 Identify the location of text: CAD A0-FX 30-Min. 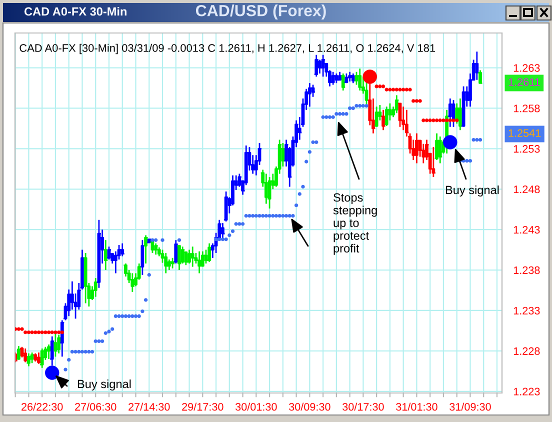
(75, 11).